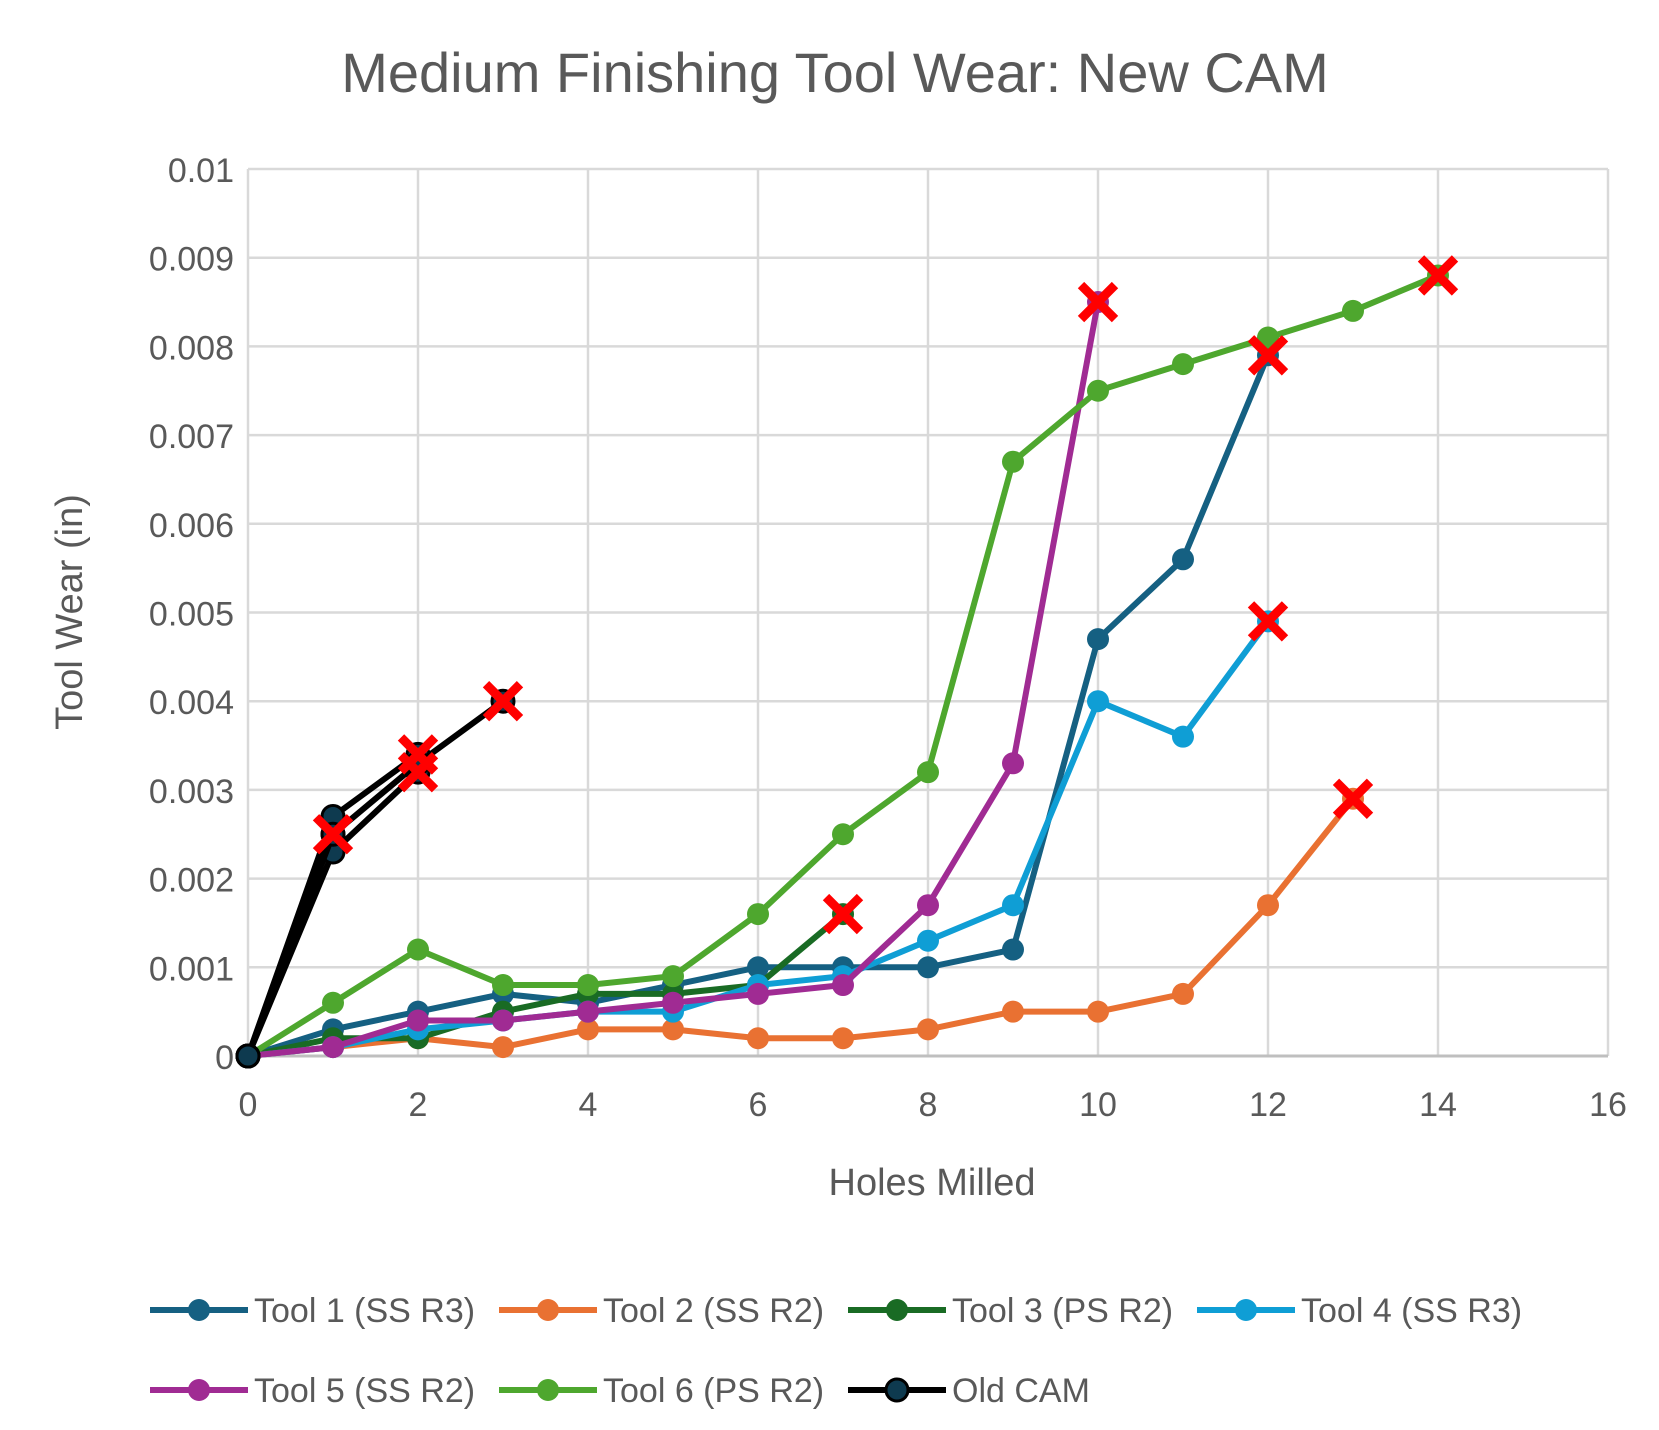 The width and height of the screenshot is (1659, 1430). Describe the element at coordinates (1268, 1105) in the screenshot. I see `x-tick-label: 12` at that location.